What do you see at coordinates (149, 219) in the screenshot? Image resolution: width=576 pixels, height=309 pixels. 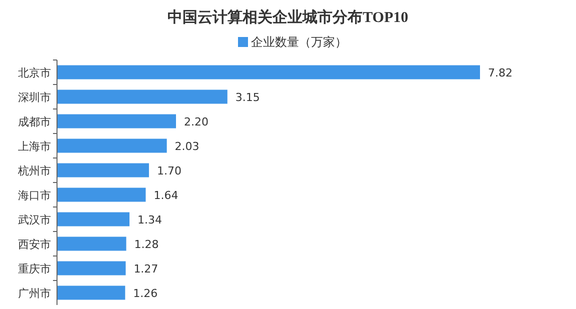 I see `data-label: 1.34` at bounding box center [149, 219].